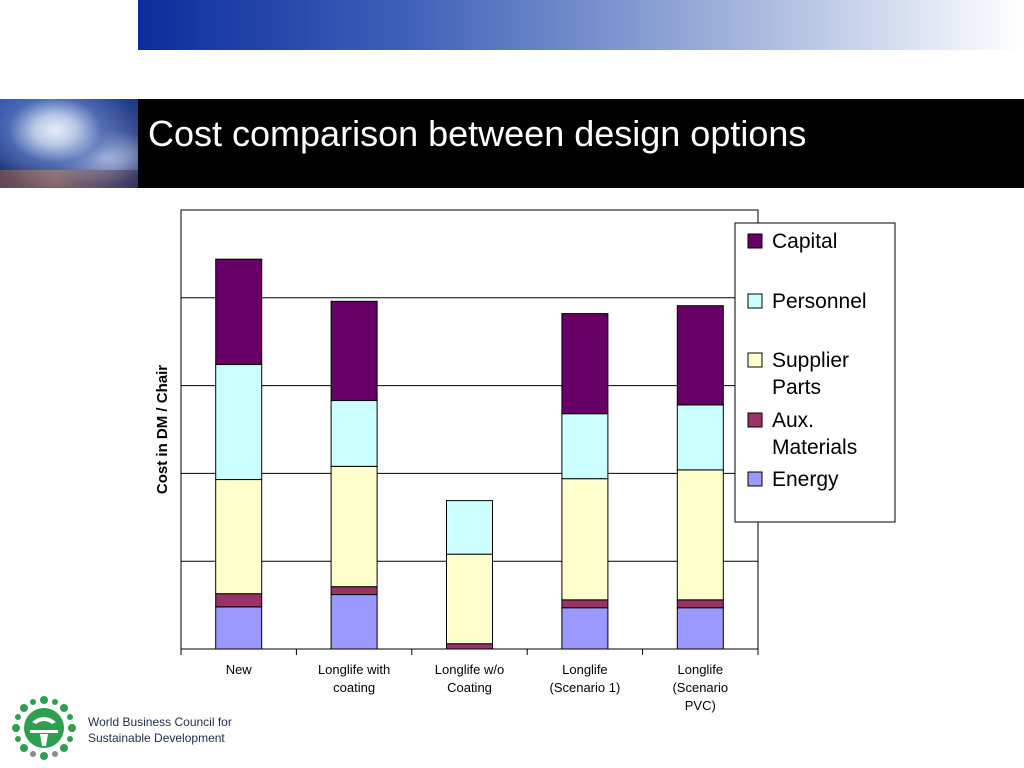  Describe the element at coordinates (477, 133) in the screenshot. I see `slide-title: Cost comparison between design options` at that location.